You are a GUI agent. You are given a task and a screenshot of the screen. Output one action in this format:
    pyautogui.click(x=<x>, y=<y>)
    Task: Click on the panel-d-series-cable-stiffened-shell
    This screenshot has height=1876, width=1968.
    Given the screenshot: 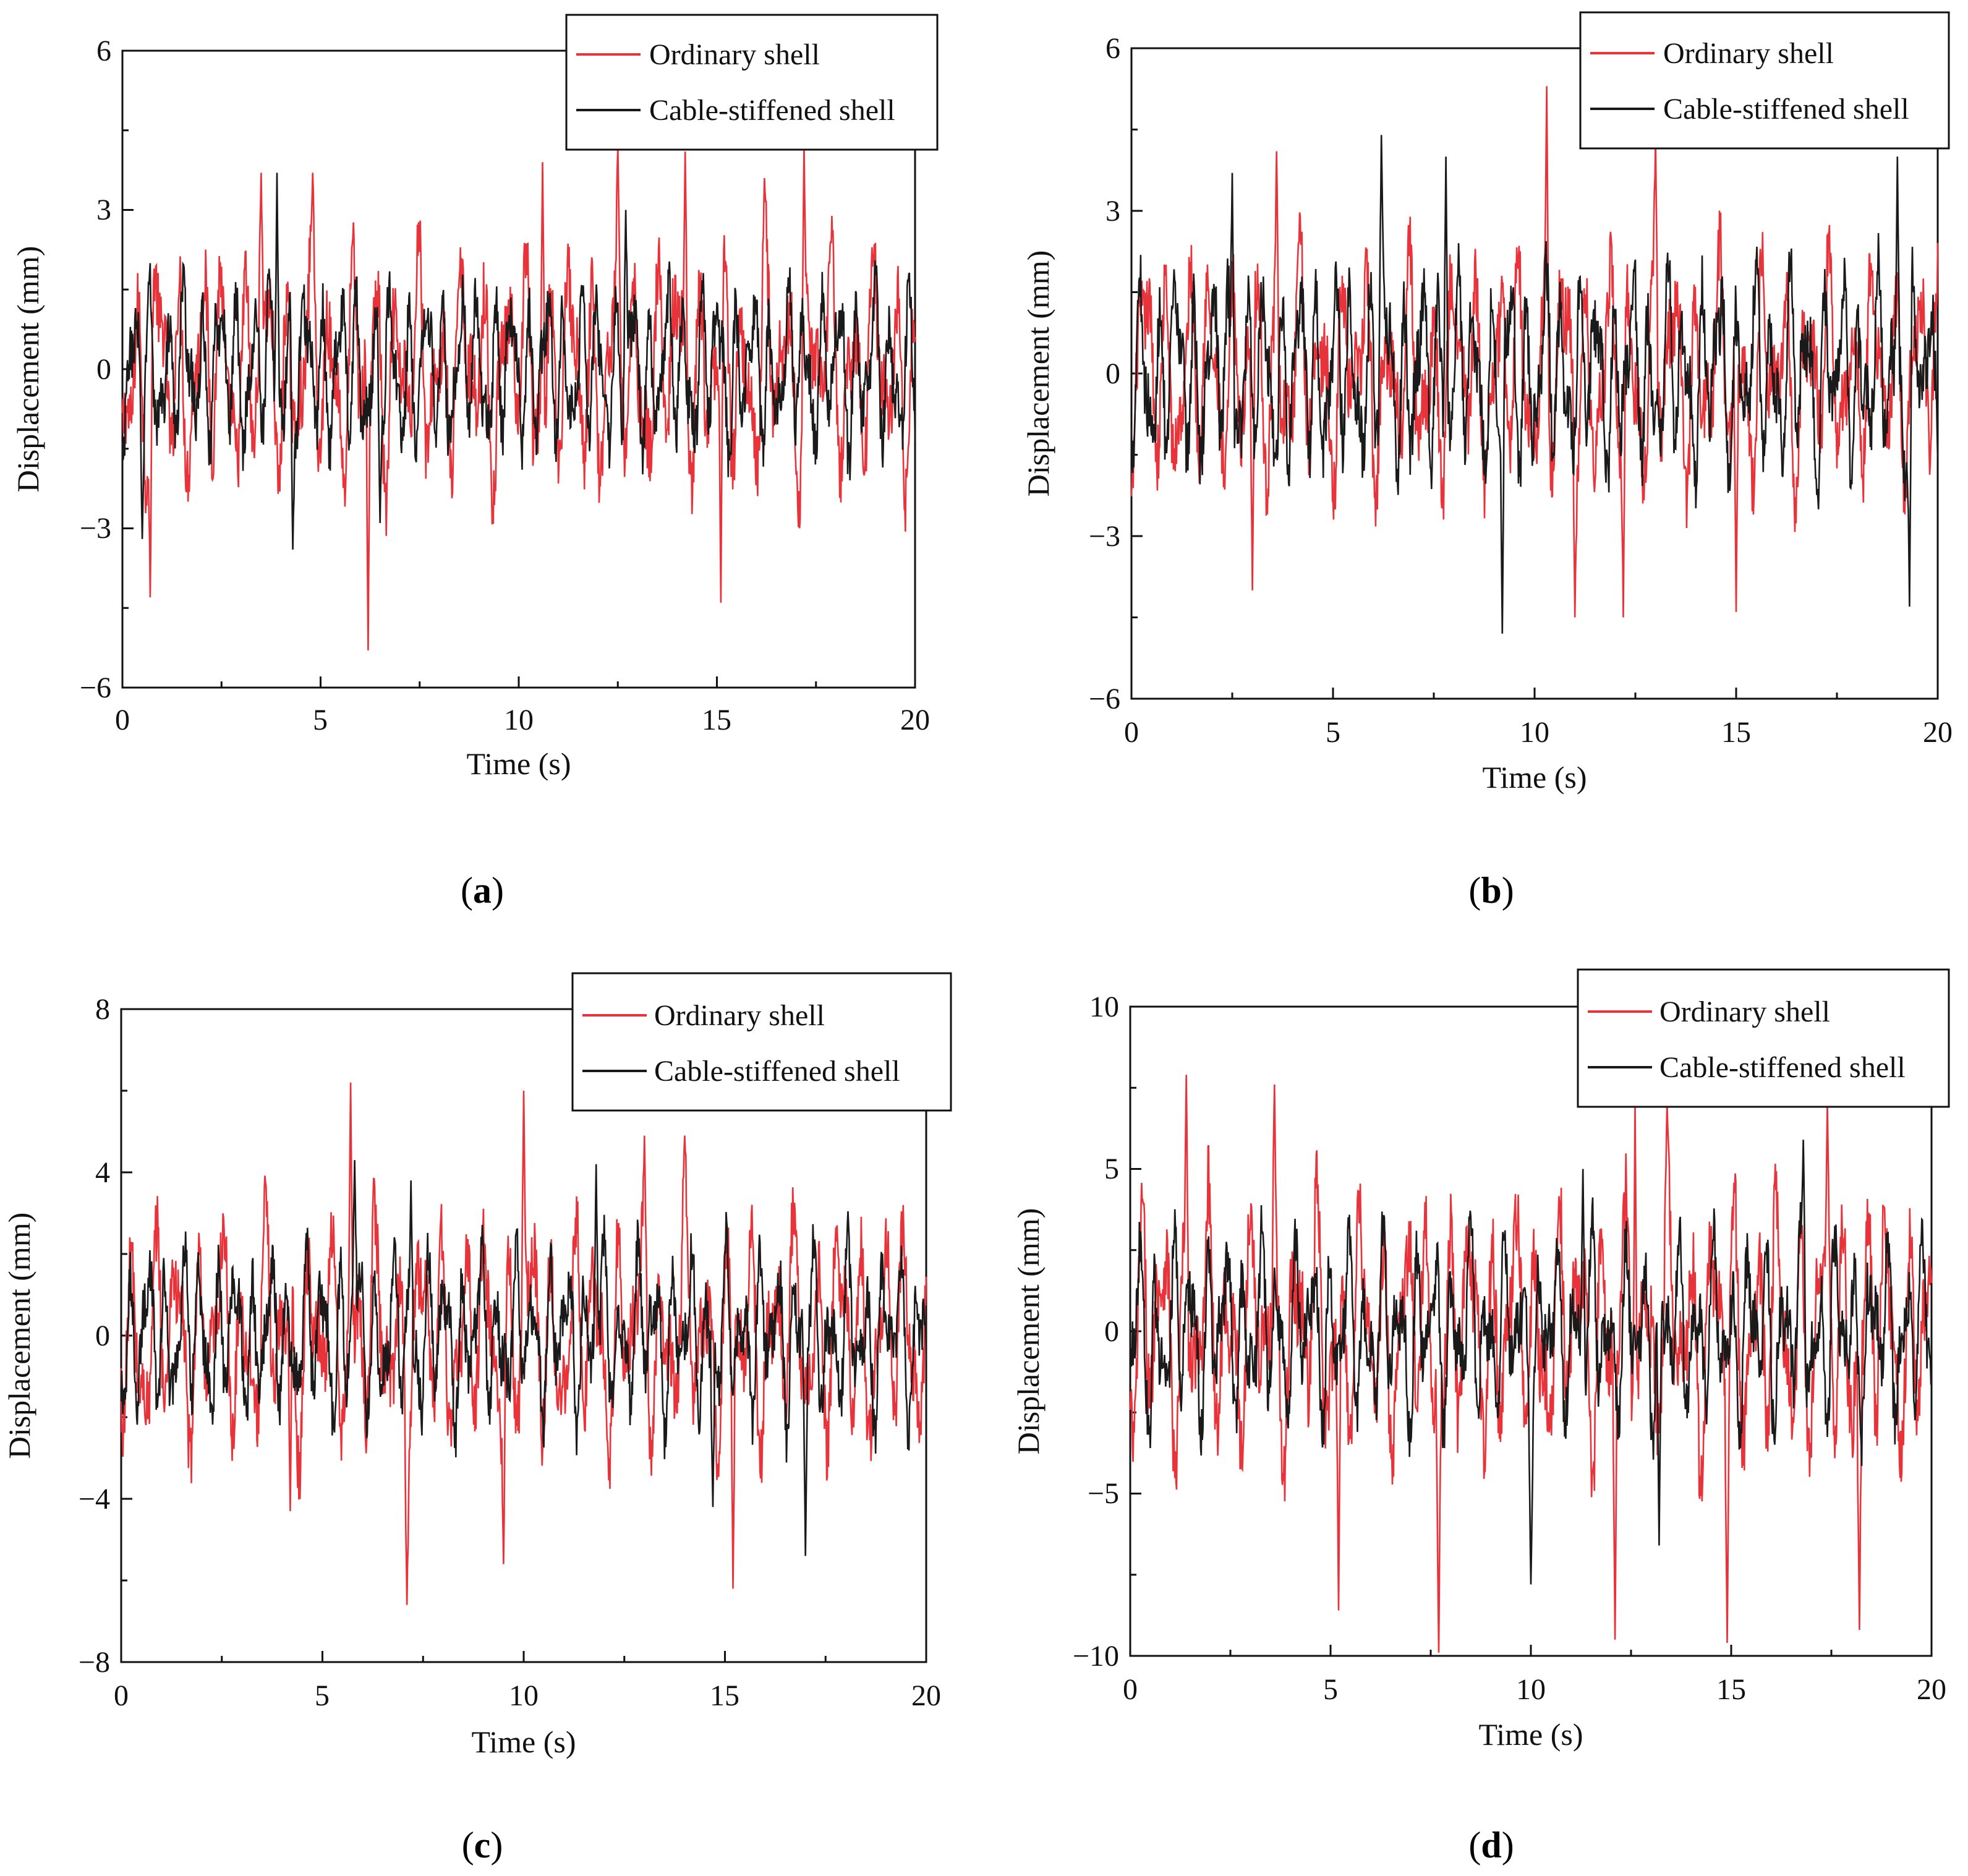 What is the action you would take?
    pyautogui.click(x=1531, y=1363)
    